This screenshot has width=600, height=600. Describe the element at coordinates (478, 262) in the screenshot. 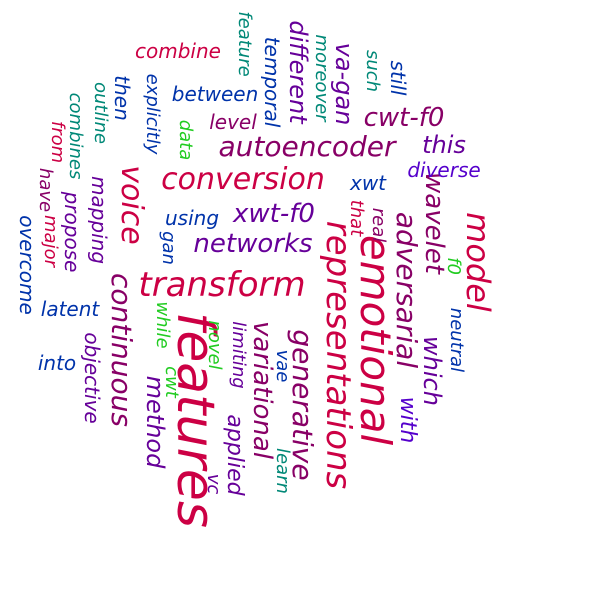

I see `word-model: model` at that location.